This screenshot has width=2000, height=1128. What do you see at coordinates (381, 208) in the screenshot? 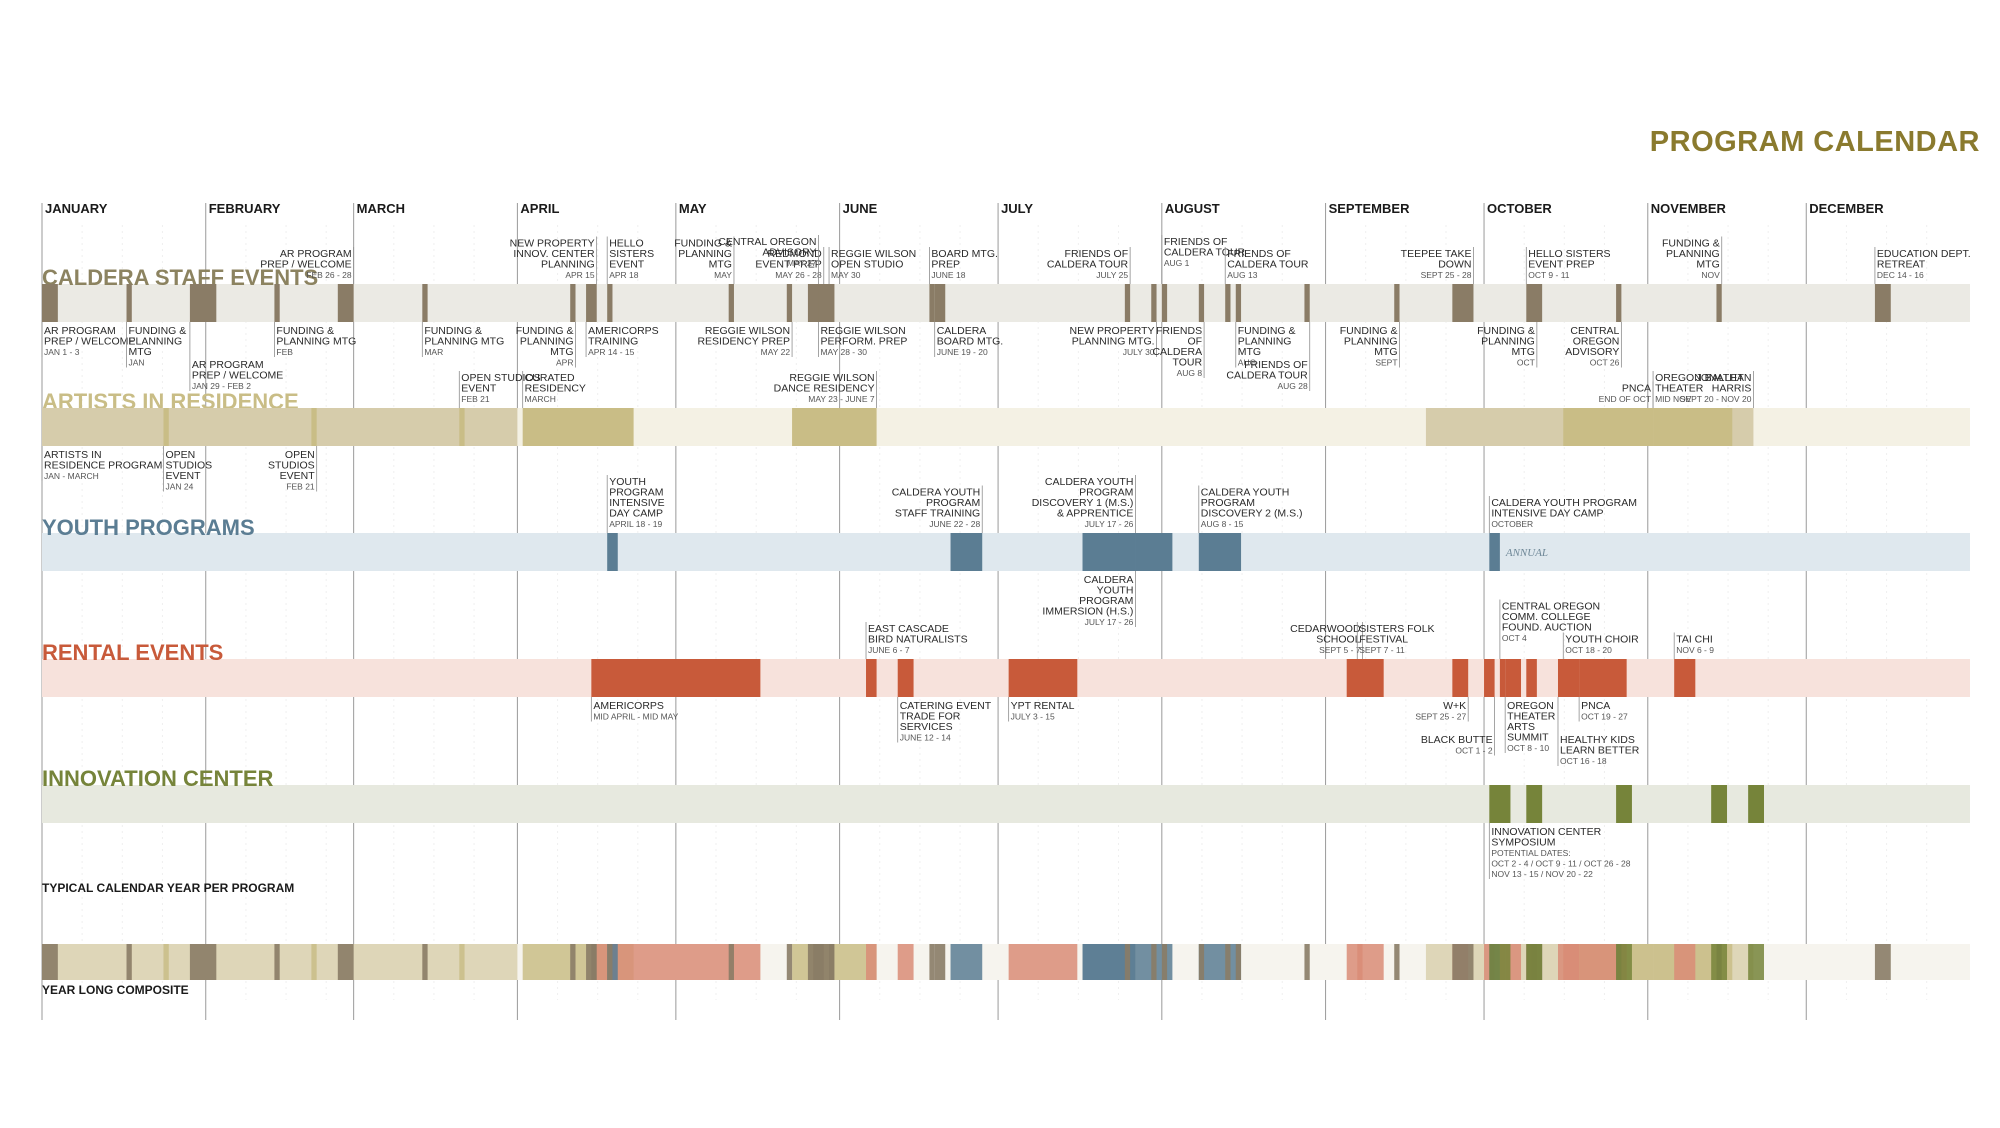
I see `month-label-march: MARCH` at bounding box center [381, 208].